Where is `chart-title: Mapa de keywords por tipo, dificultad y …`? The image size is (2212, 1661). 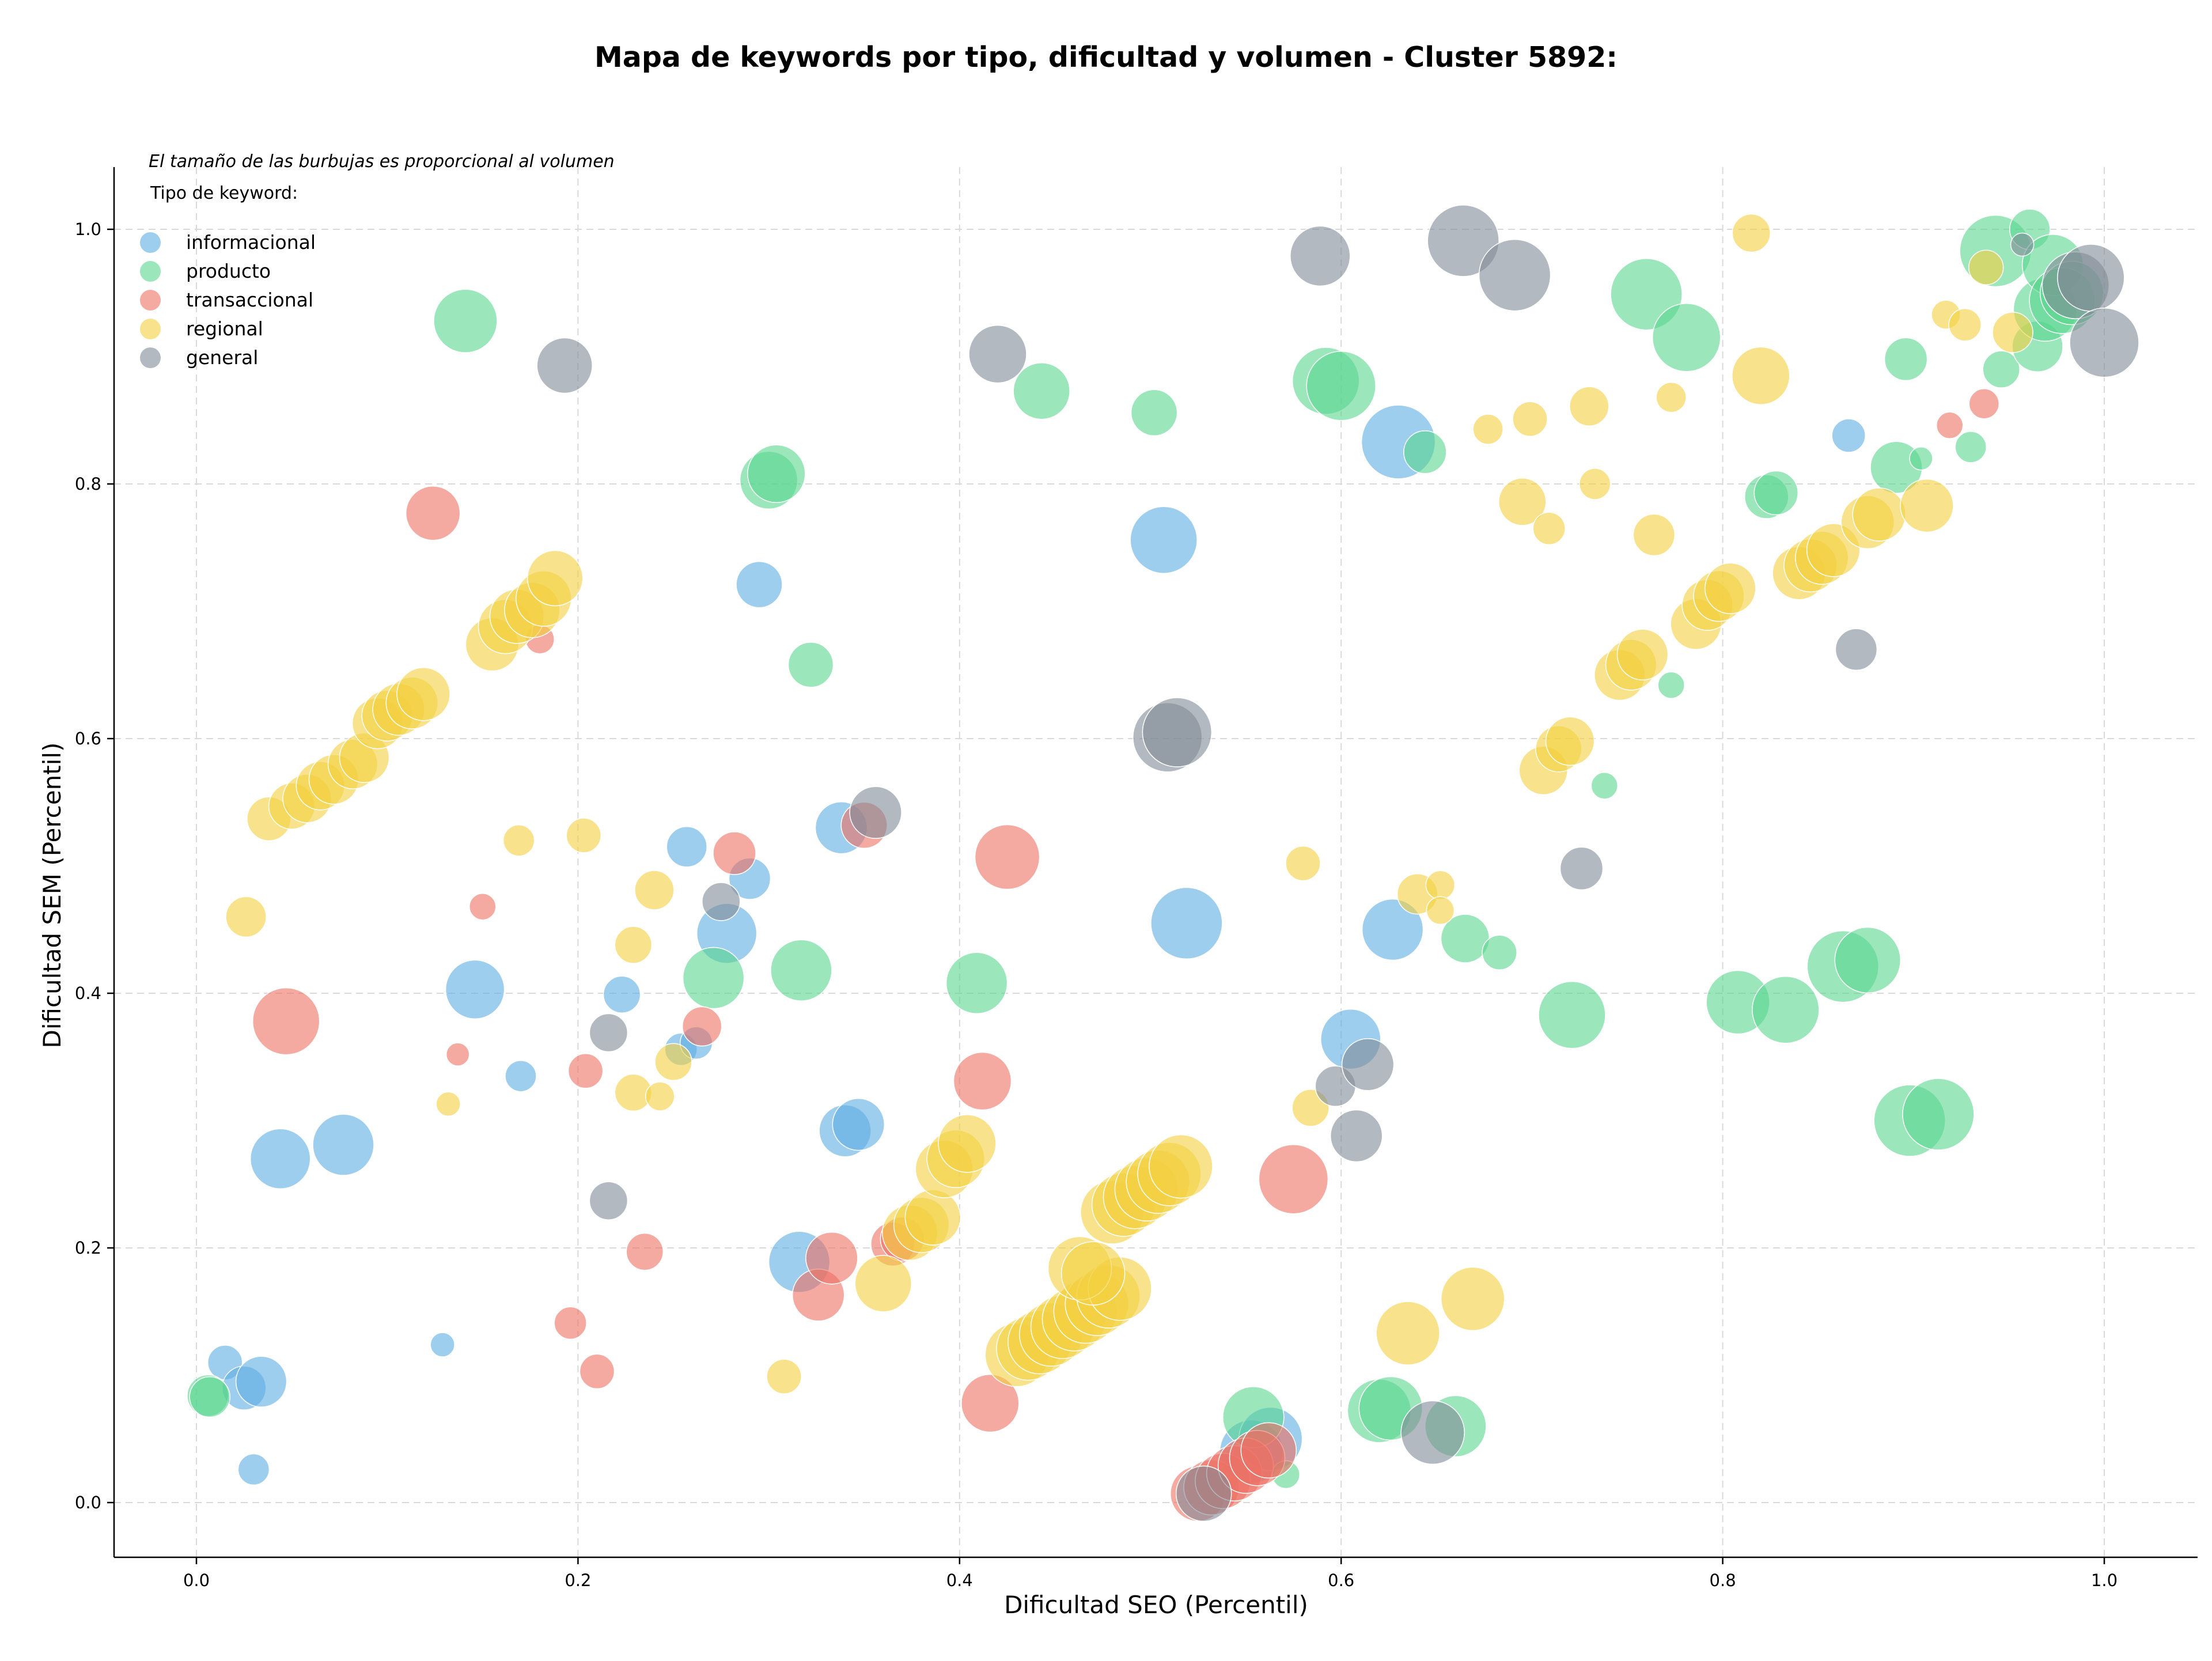 chart-title: Mapa de keywords por tipo, dificultad y … is located at coordinates (1106, 57).